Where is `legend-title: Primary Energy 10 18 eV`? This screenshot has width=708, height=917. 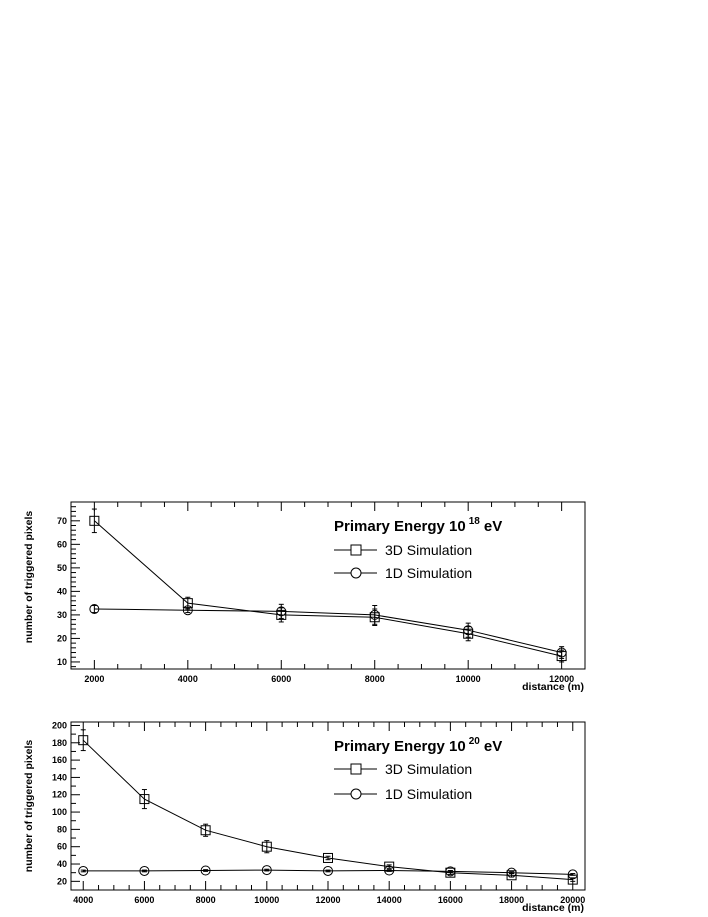
legend-title: Primary Energy 10 18 eV is located at coordinates (418, 525).